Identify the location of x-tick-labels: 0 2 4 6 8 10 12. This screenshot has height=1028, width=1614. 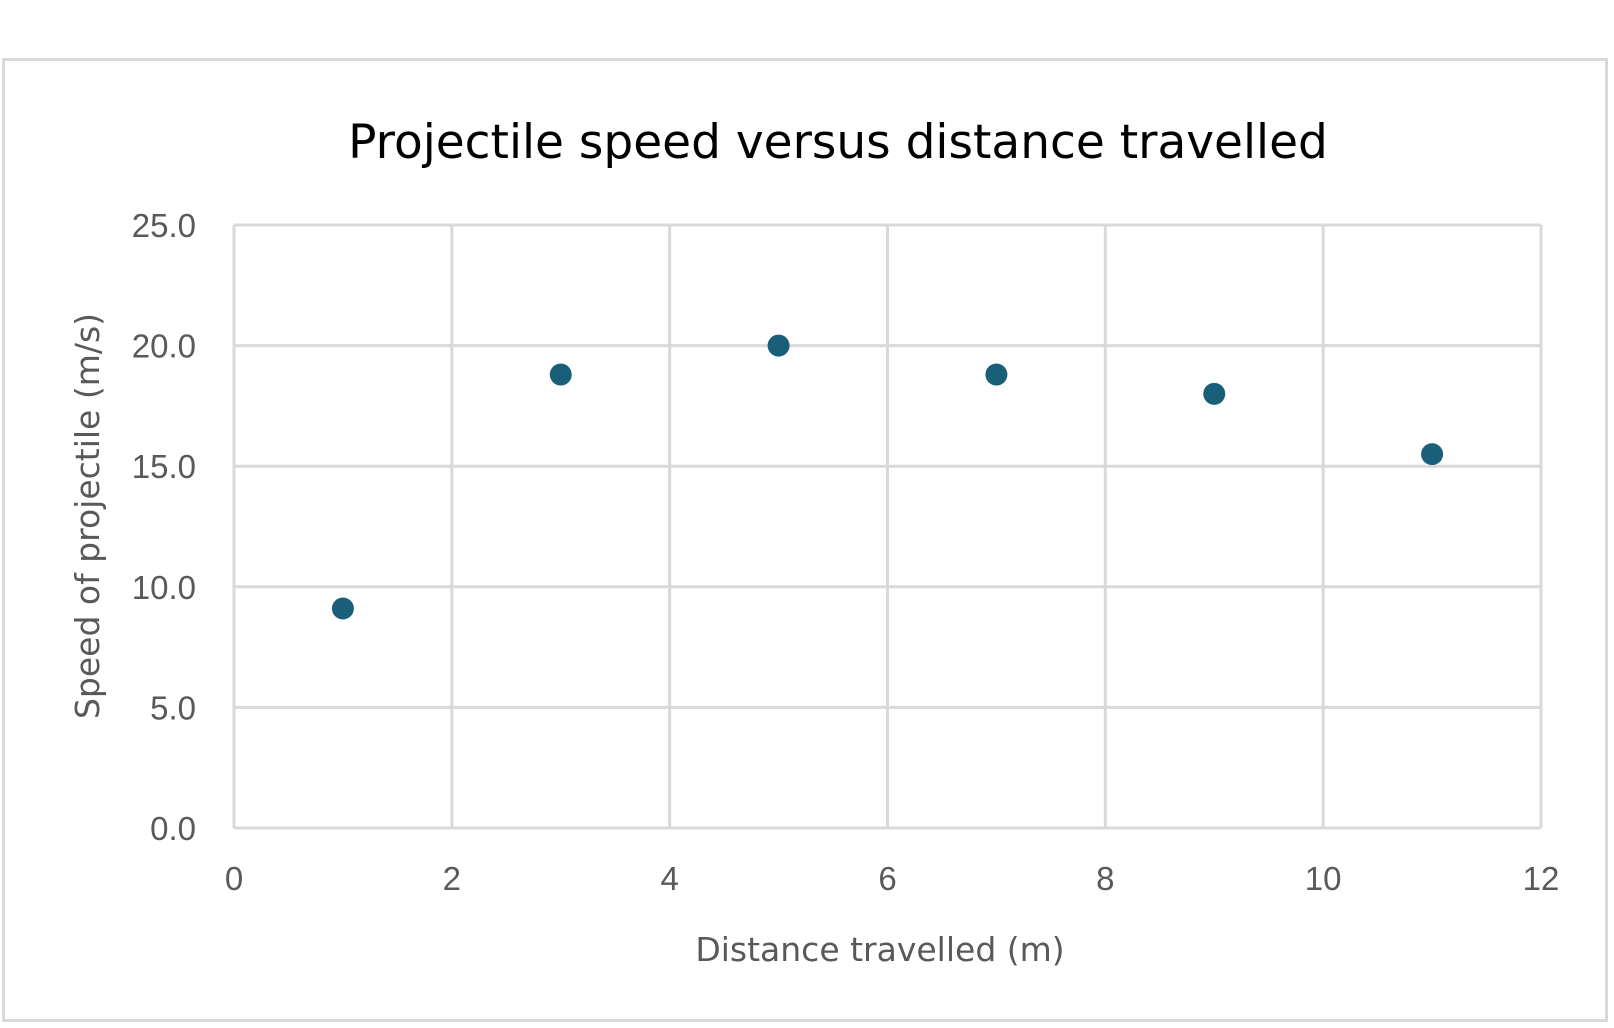
(892, 878).